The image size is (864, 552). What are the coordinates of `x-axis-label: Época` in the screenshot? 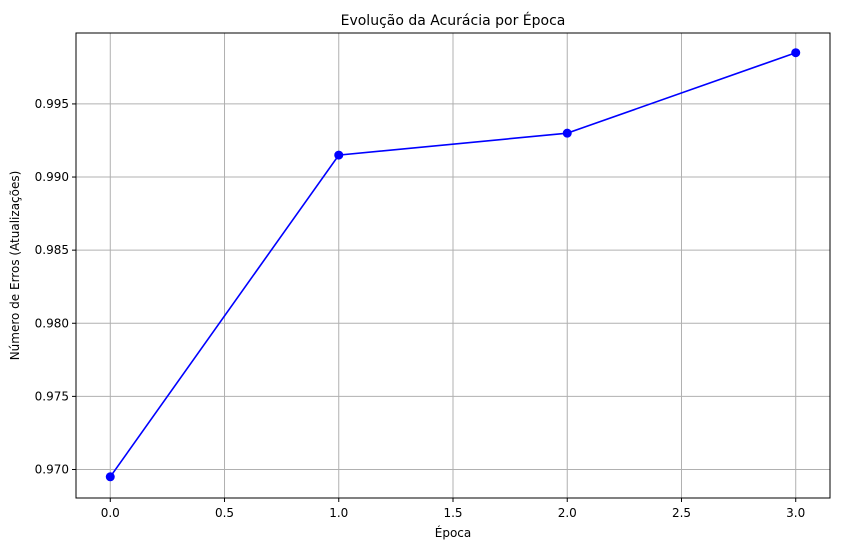 It's located at (453, 532).